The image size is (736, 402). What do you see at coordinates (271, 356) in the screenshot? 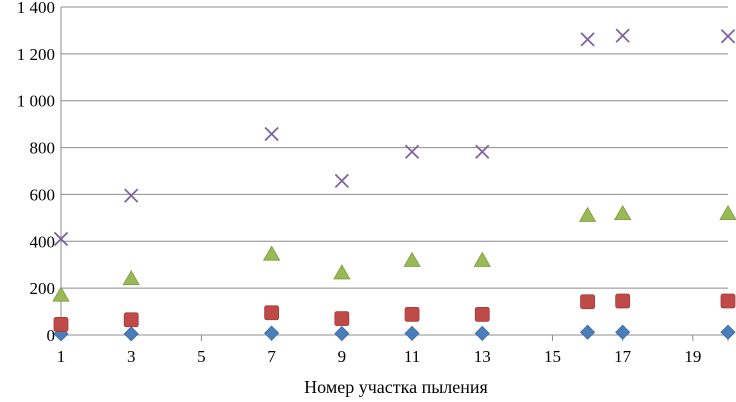
I see `x-tick-label: 7` at bounding box center [271, 356].